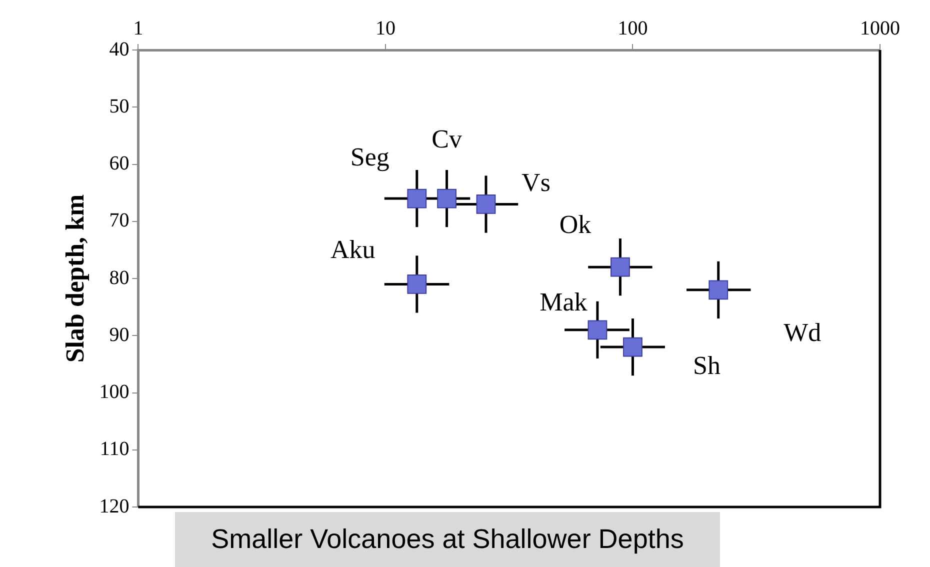 The width and height of the screenshot is (930, 567). What do you see at coordinates (114, 506) in the screenshot?
I see `y-tick-label: 120` at bounding box center [114, 506].